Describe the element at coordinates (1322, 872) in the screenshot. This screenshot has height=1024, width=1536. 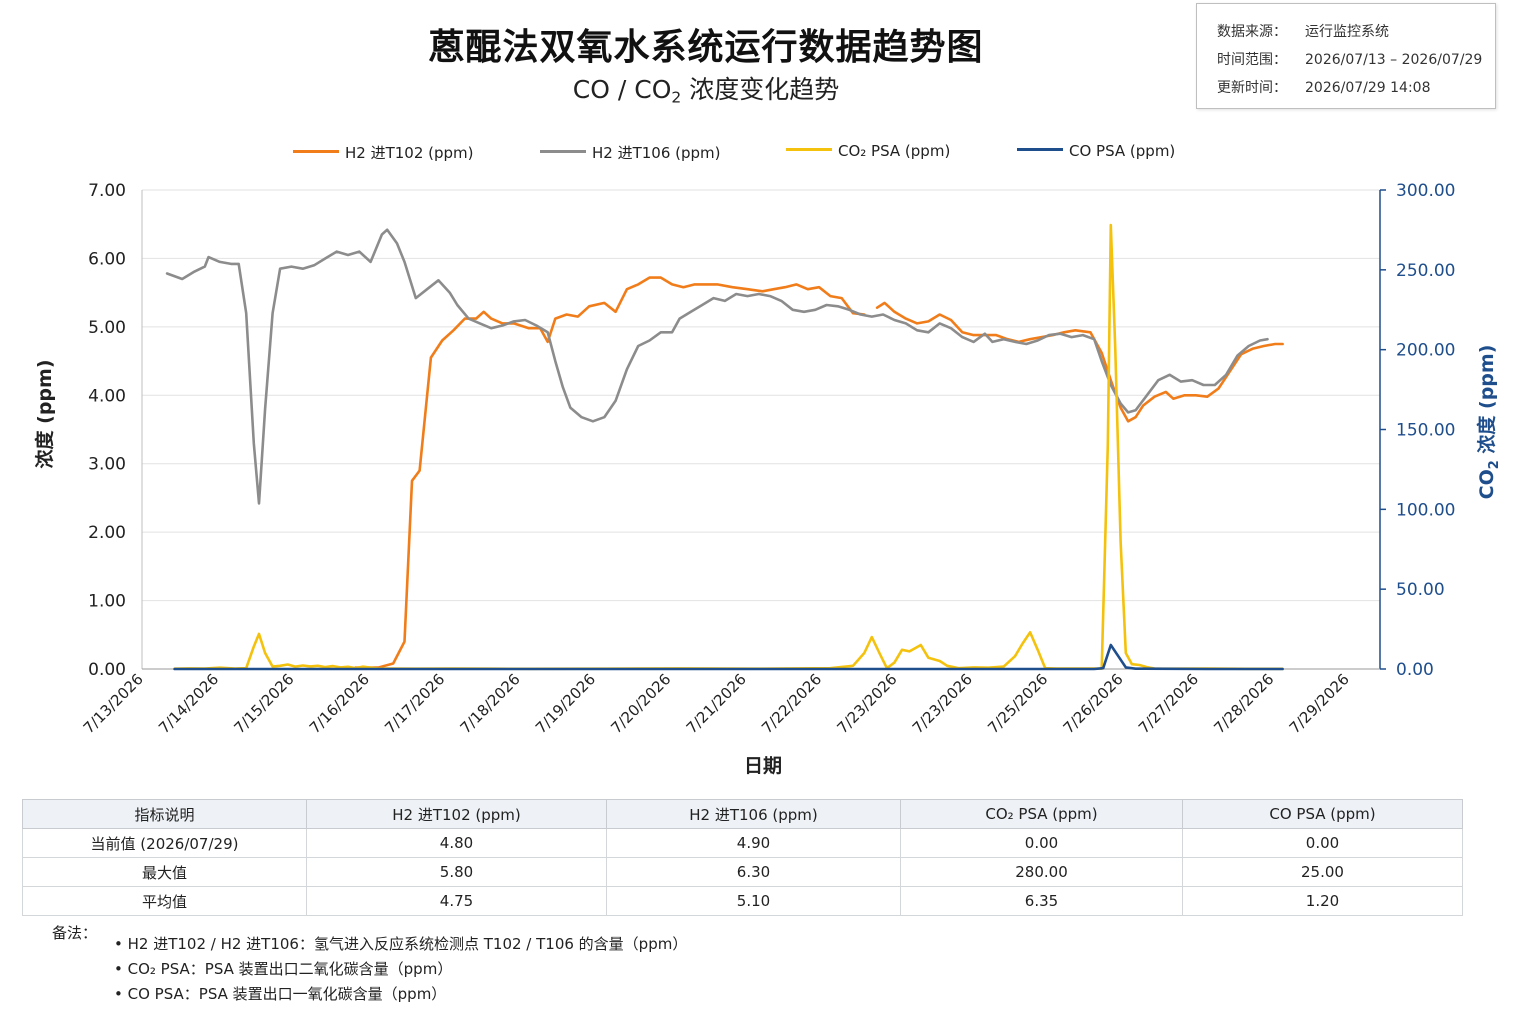
I see `stats-cell: 25.00` at that location.